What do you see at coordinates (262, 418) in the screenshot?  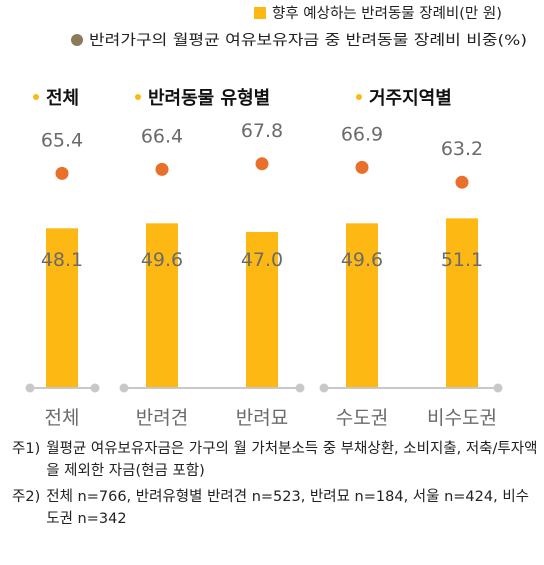 I see `category-label-2: 반려묘` at bounding box center [262, 418].